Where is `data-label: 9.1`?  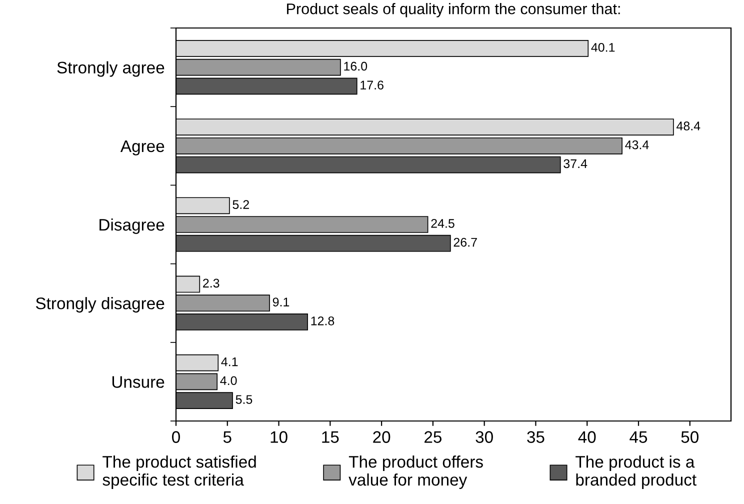 data-label: 9.1 is located at coordinates (281, 302).